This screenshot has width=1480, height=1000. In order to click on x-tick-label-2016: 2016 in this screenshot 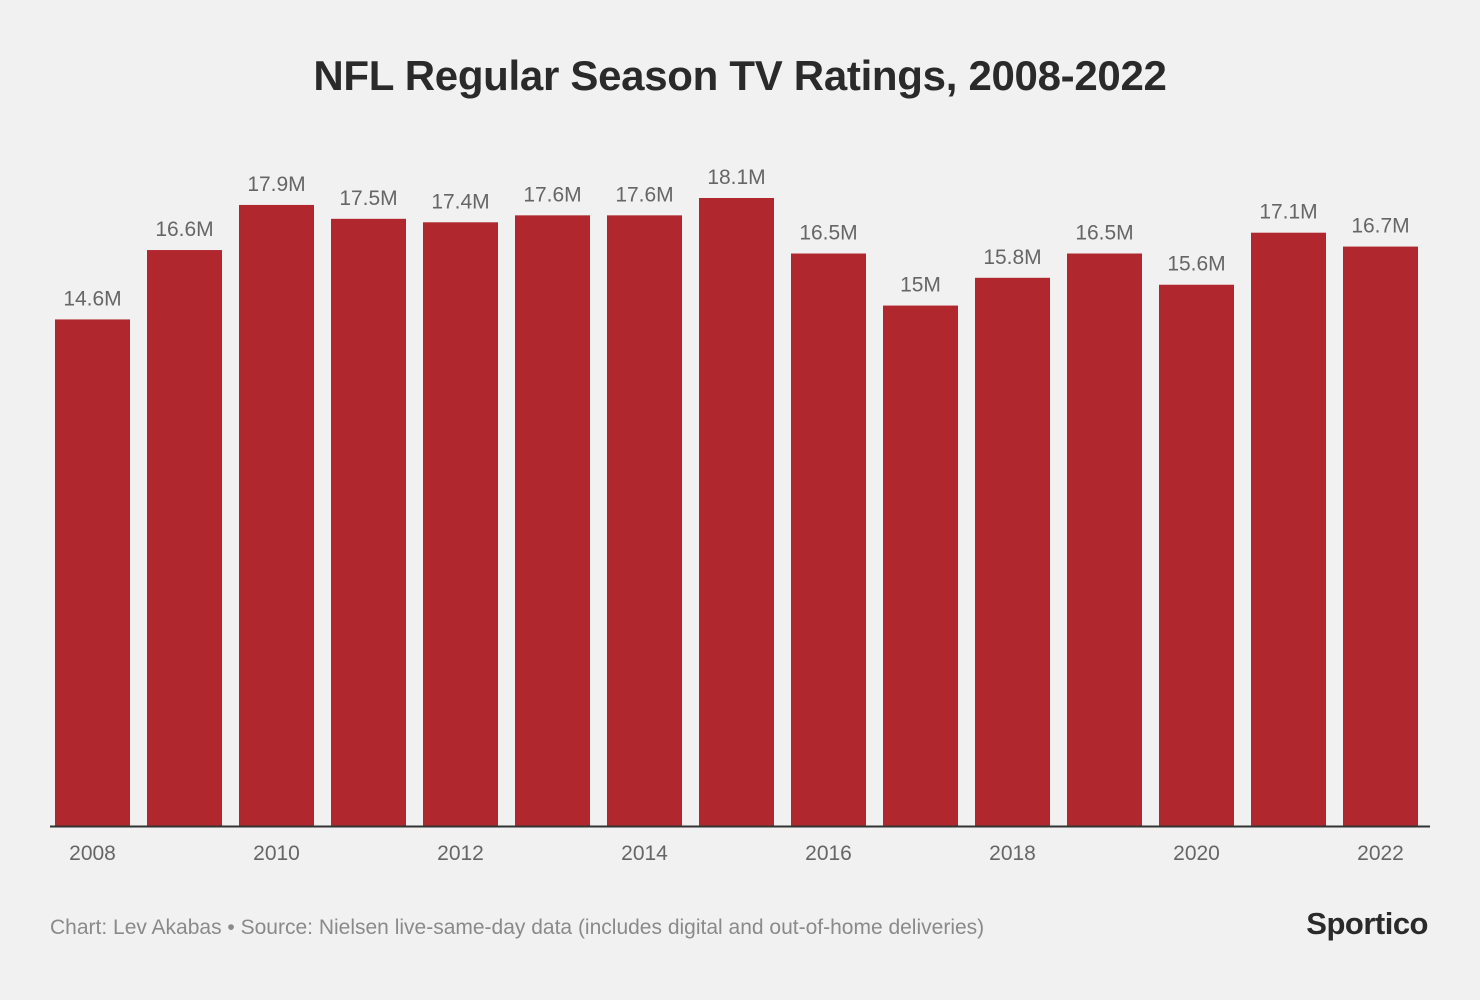, I will do `click(828, 853)`.